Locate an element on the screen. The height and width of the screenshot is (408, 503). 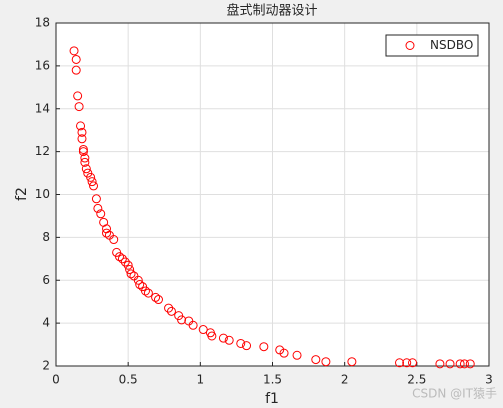
y-tick-label: 2 is located at coordinates (46, 366).